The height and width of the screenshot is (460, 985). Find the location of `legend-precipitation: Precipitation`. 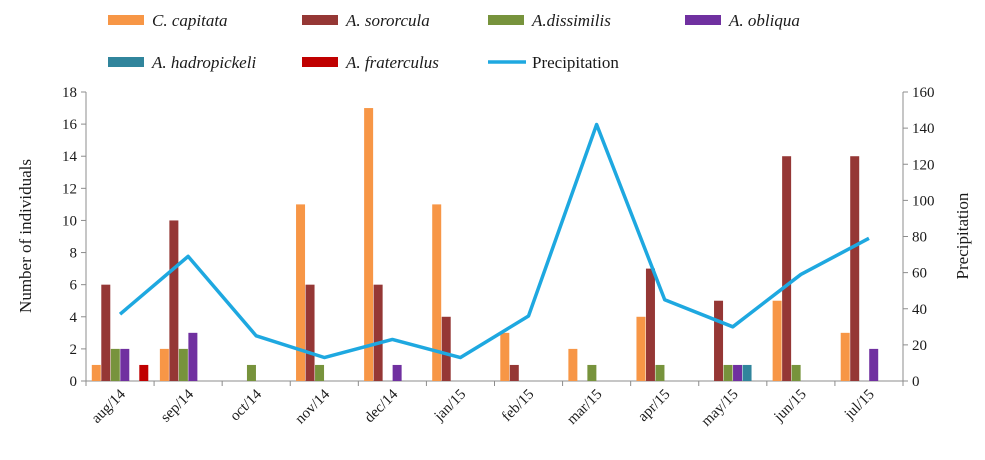

legend-precipitation: Precipitation is located at coordinates (553, 62).